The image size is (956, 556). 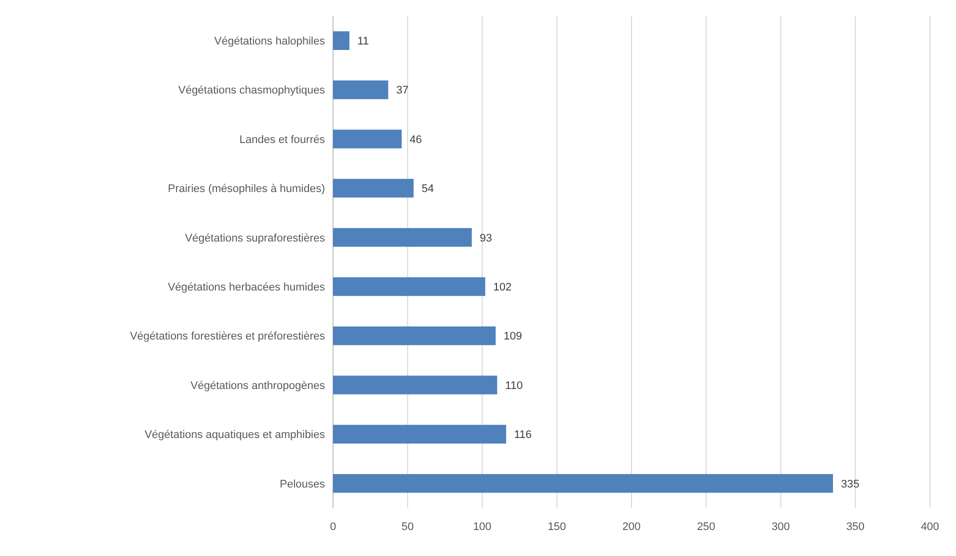 I want to click on data-label: 93, so click(x=486, y=238).